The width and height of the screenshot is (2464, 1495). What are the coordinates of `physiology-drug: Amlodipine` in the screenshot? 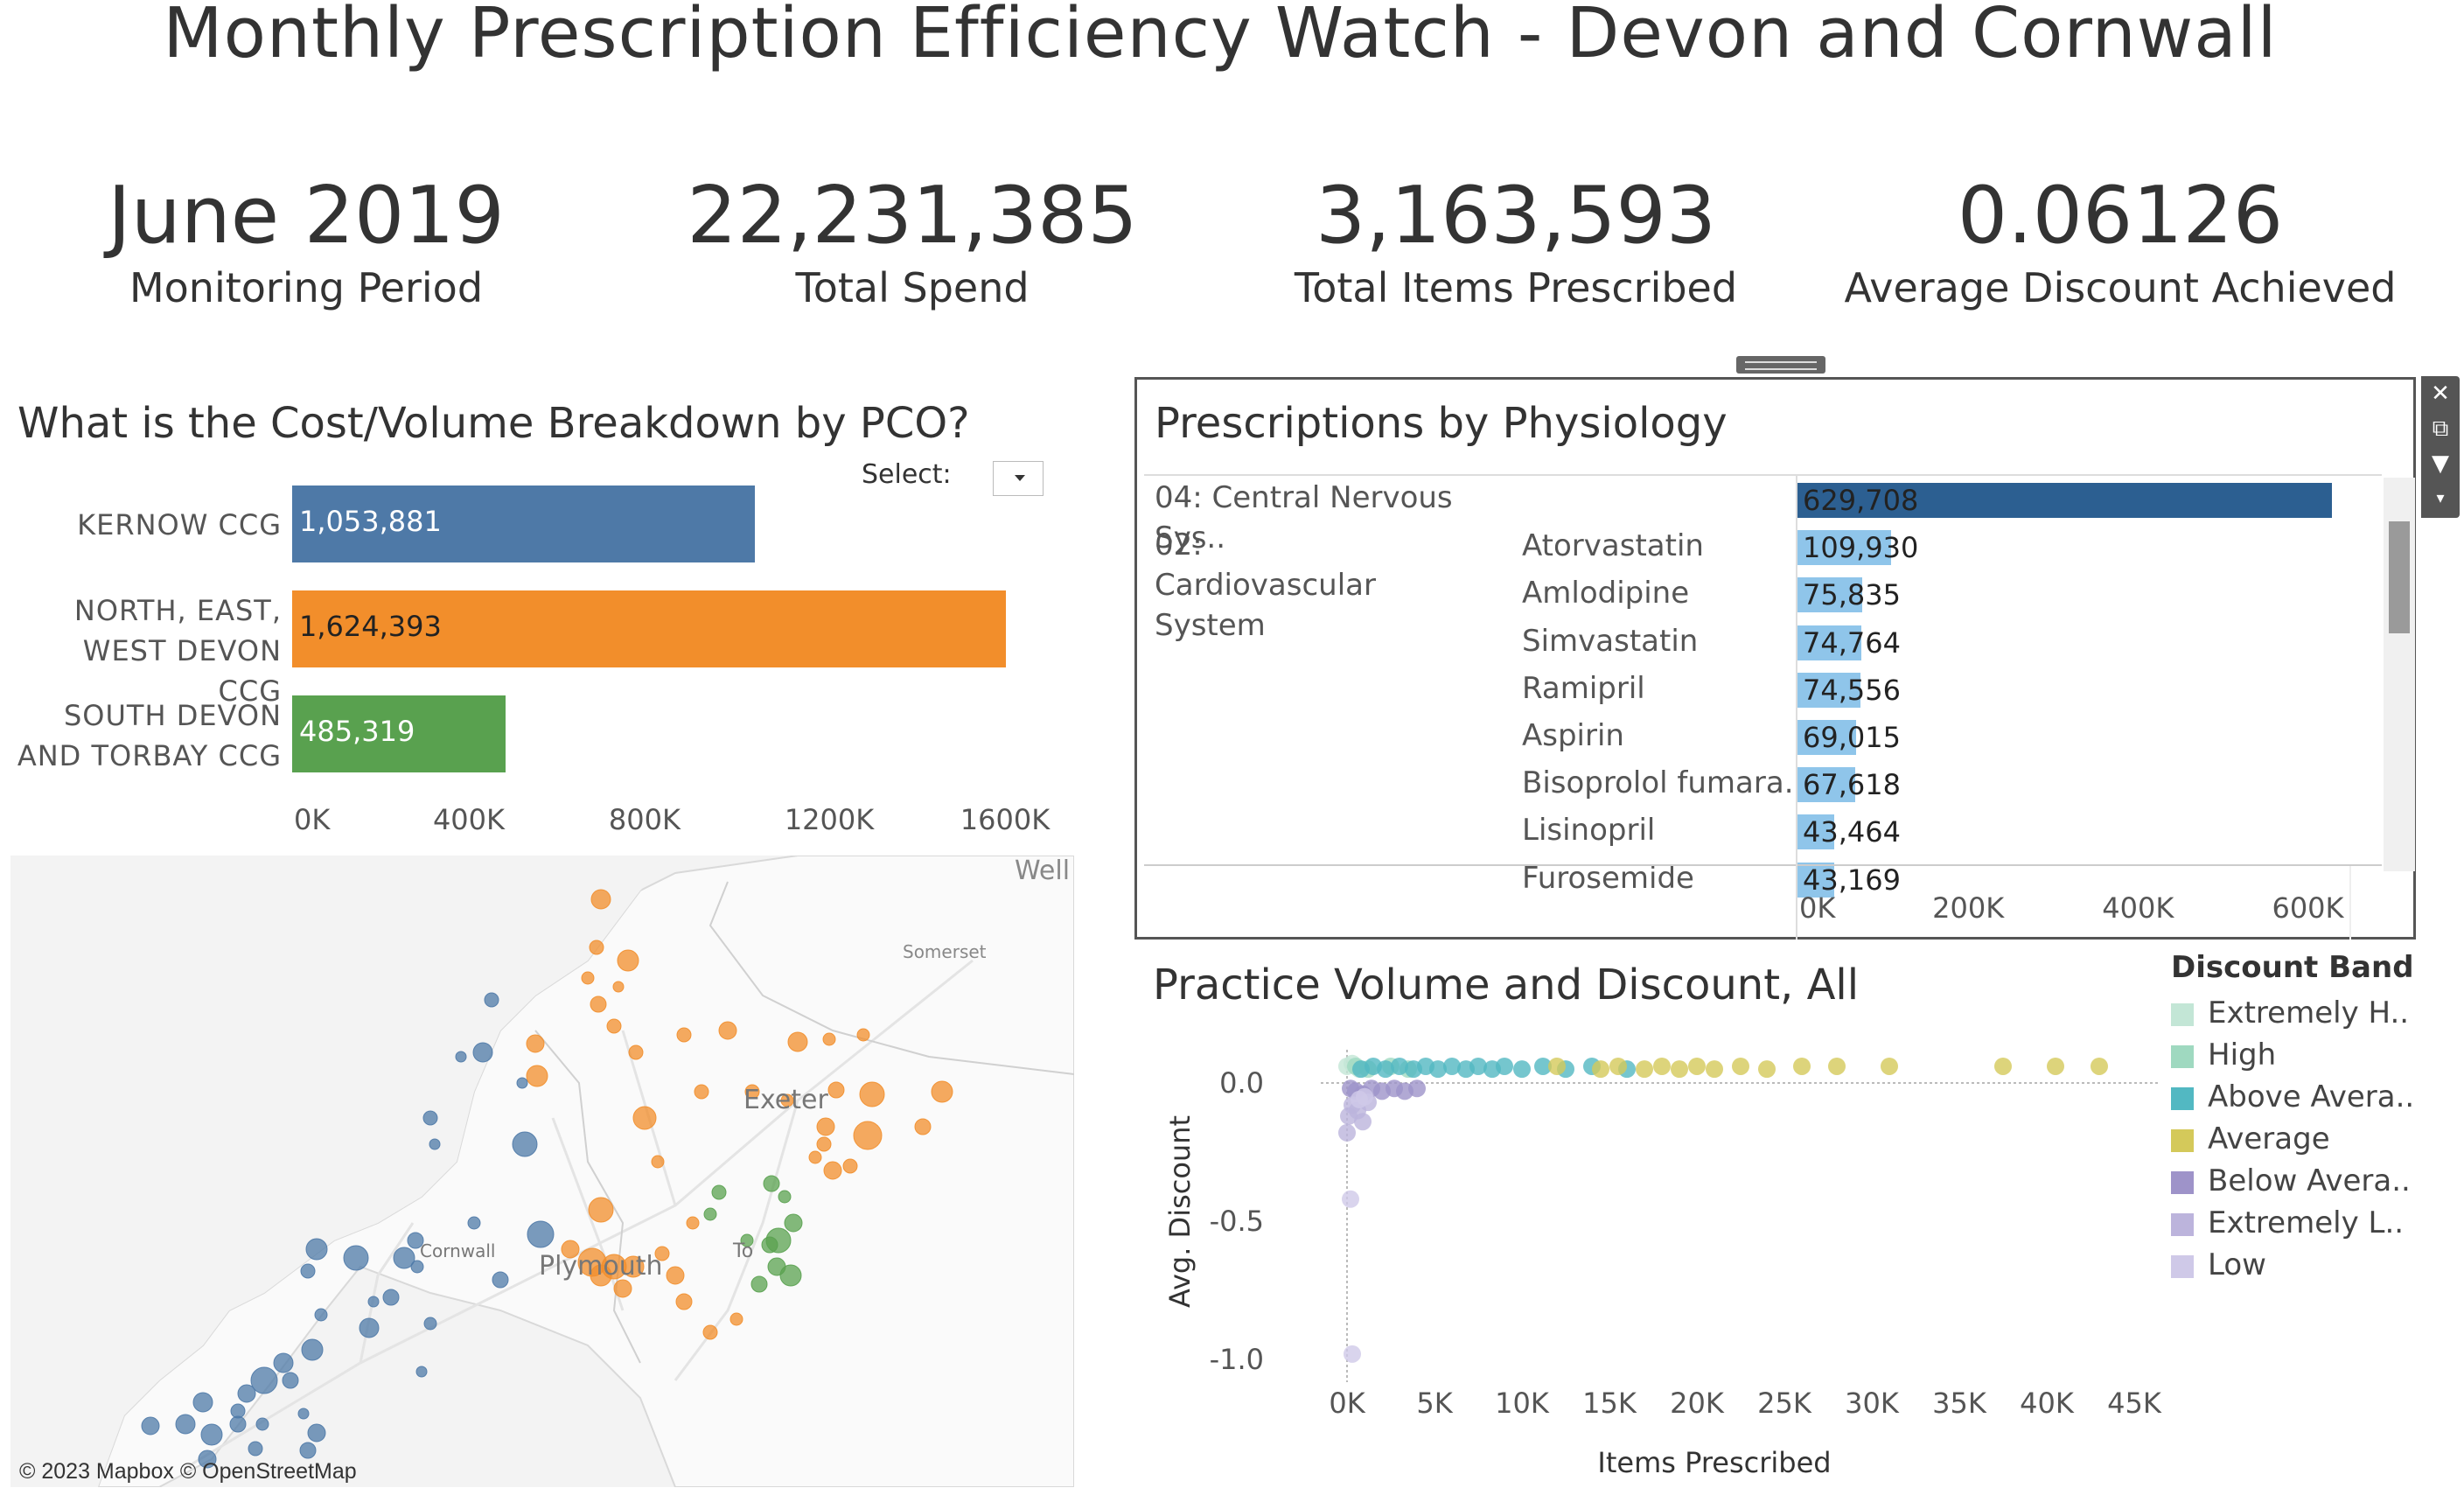 It's located at (1606, 593).